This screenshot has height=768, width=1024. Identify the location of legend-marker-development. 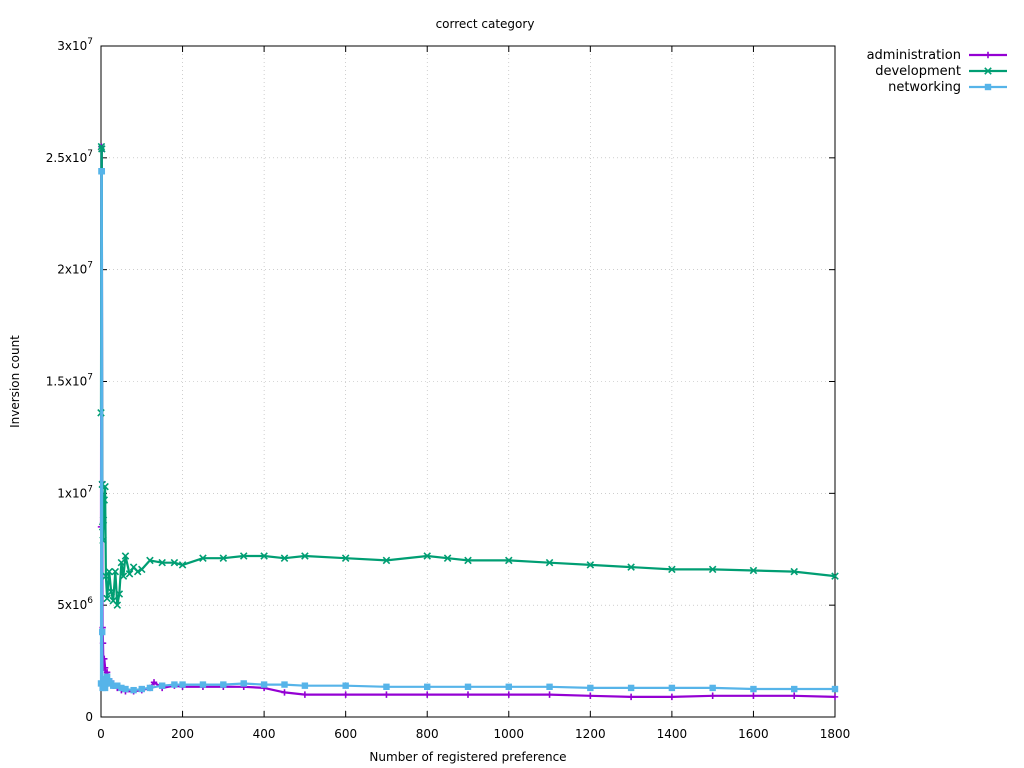
(988, 71).